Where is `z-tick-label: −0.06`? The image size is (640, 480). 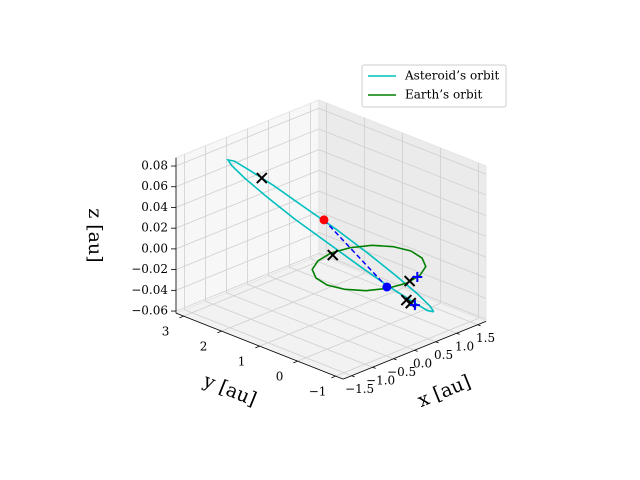 z-tick-label: −0.06 is located at coordinates (149, 311).